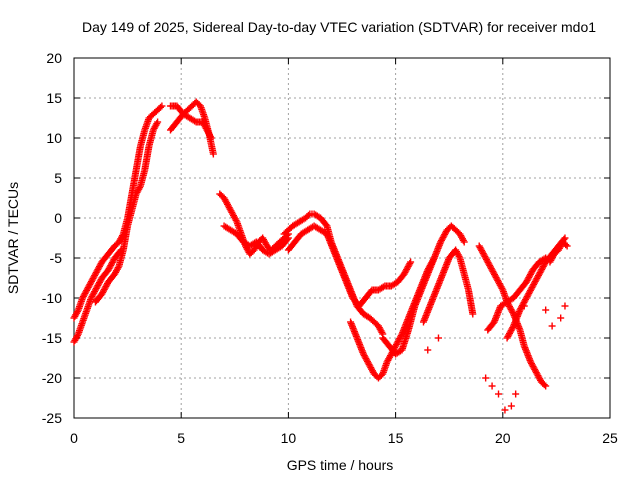 Image resolution: width=640 pixels, height=480 pixels. I want to click on x-tick-label: 10, so click(289, 438).